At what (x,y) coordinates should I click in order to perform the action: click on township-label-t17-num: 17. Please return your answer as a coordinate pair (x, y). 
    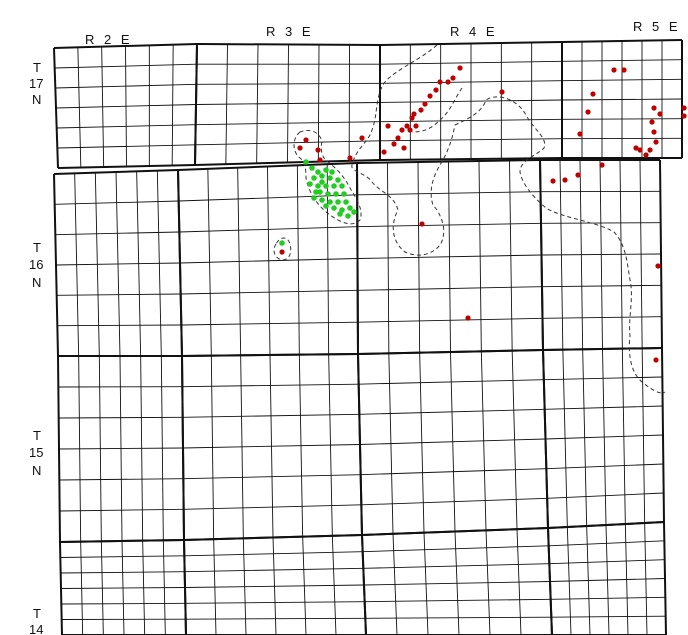
    Looking at the image, I should click on (36, 83).